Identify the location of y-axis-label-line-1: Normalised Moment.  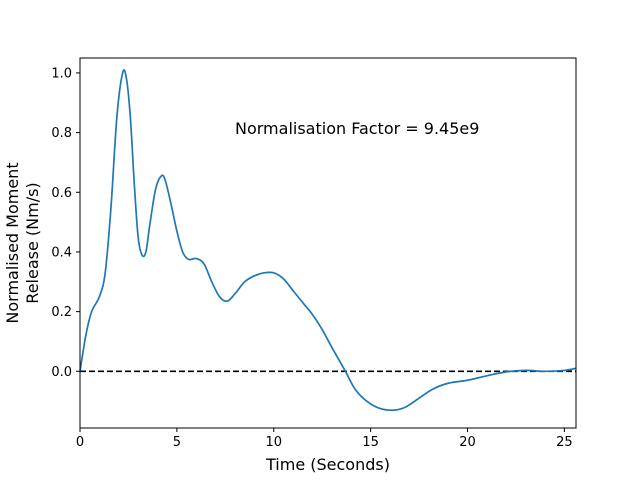
(12, 242).